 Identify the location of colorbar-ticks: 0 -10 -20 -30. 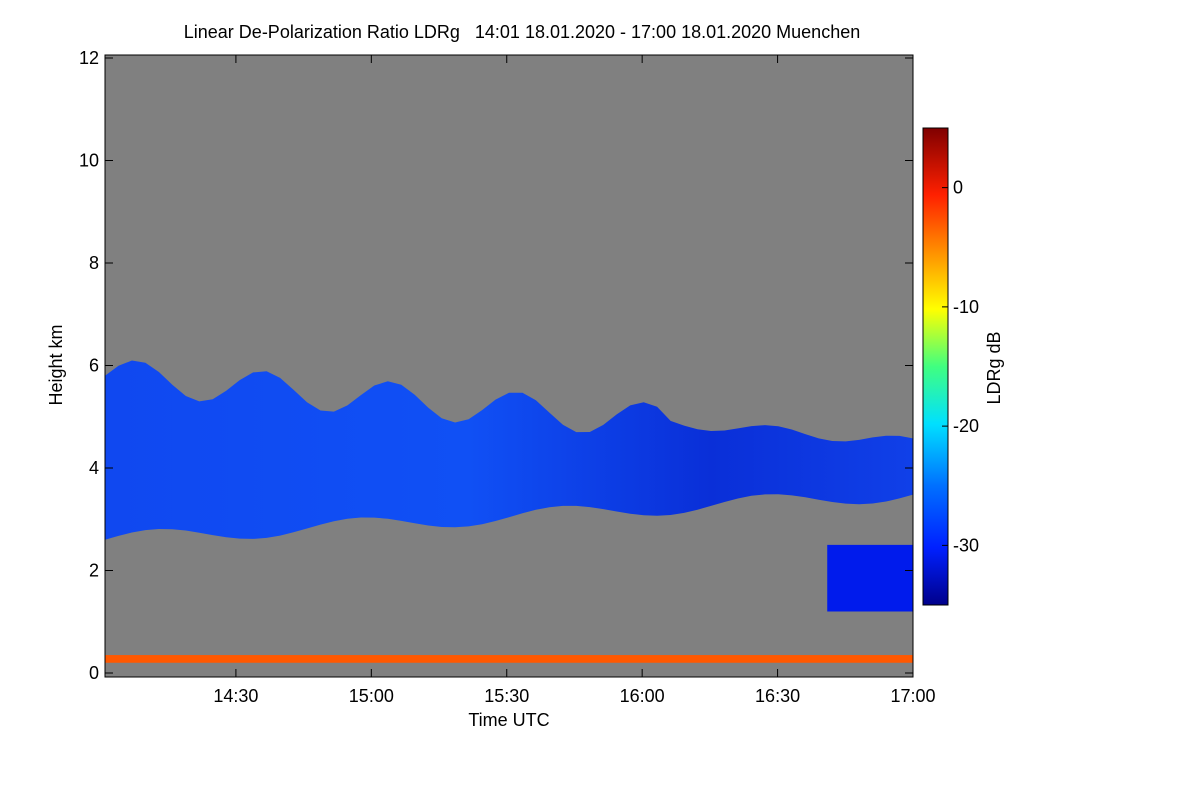
(960, 366).